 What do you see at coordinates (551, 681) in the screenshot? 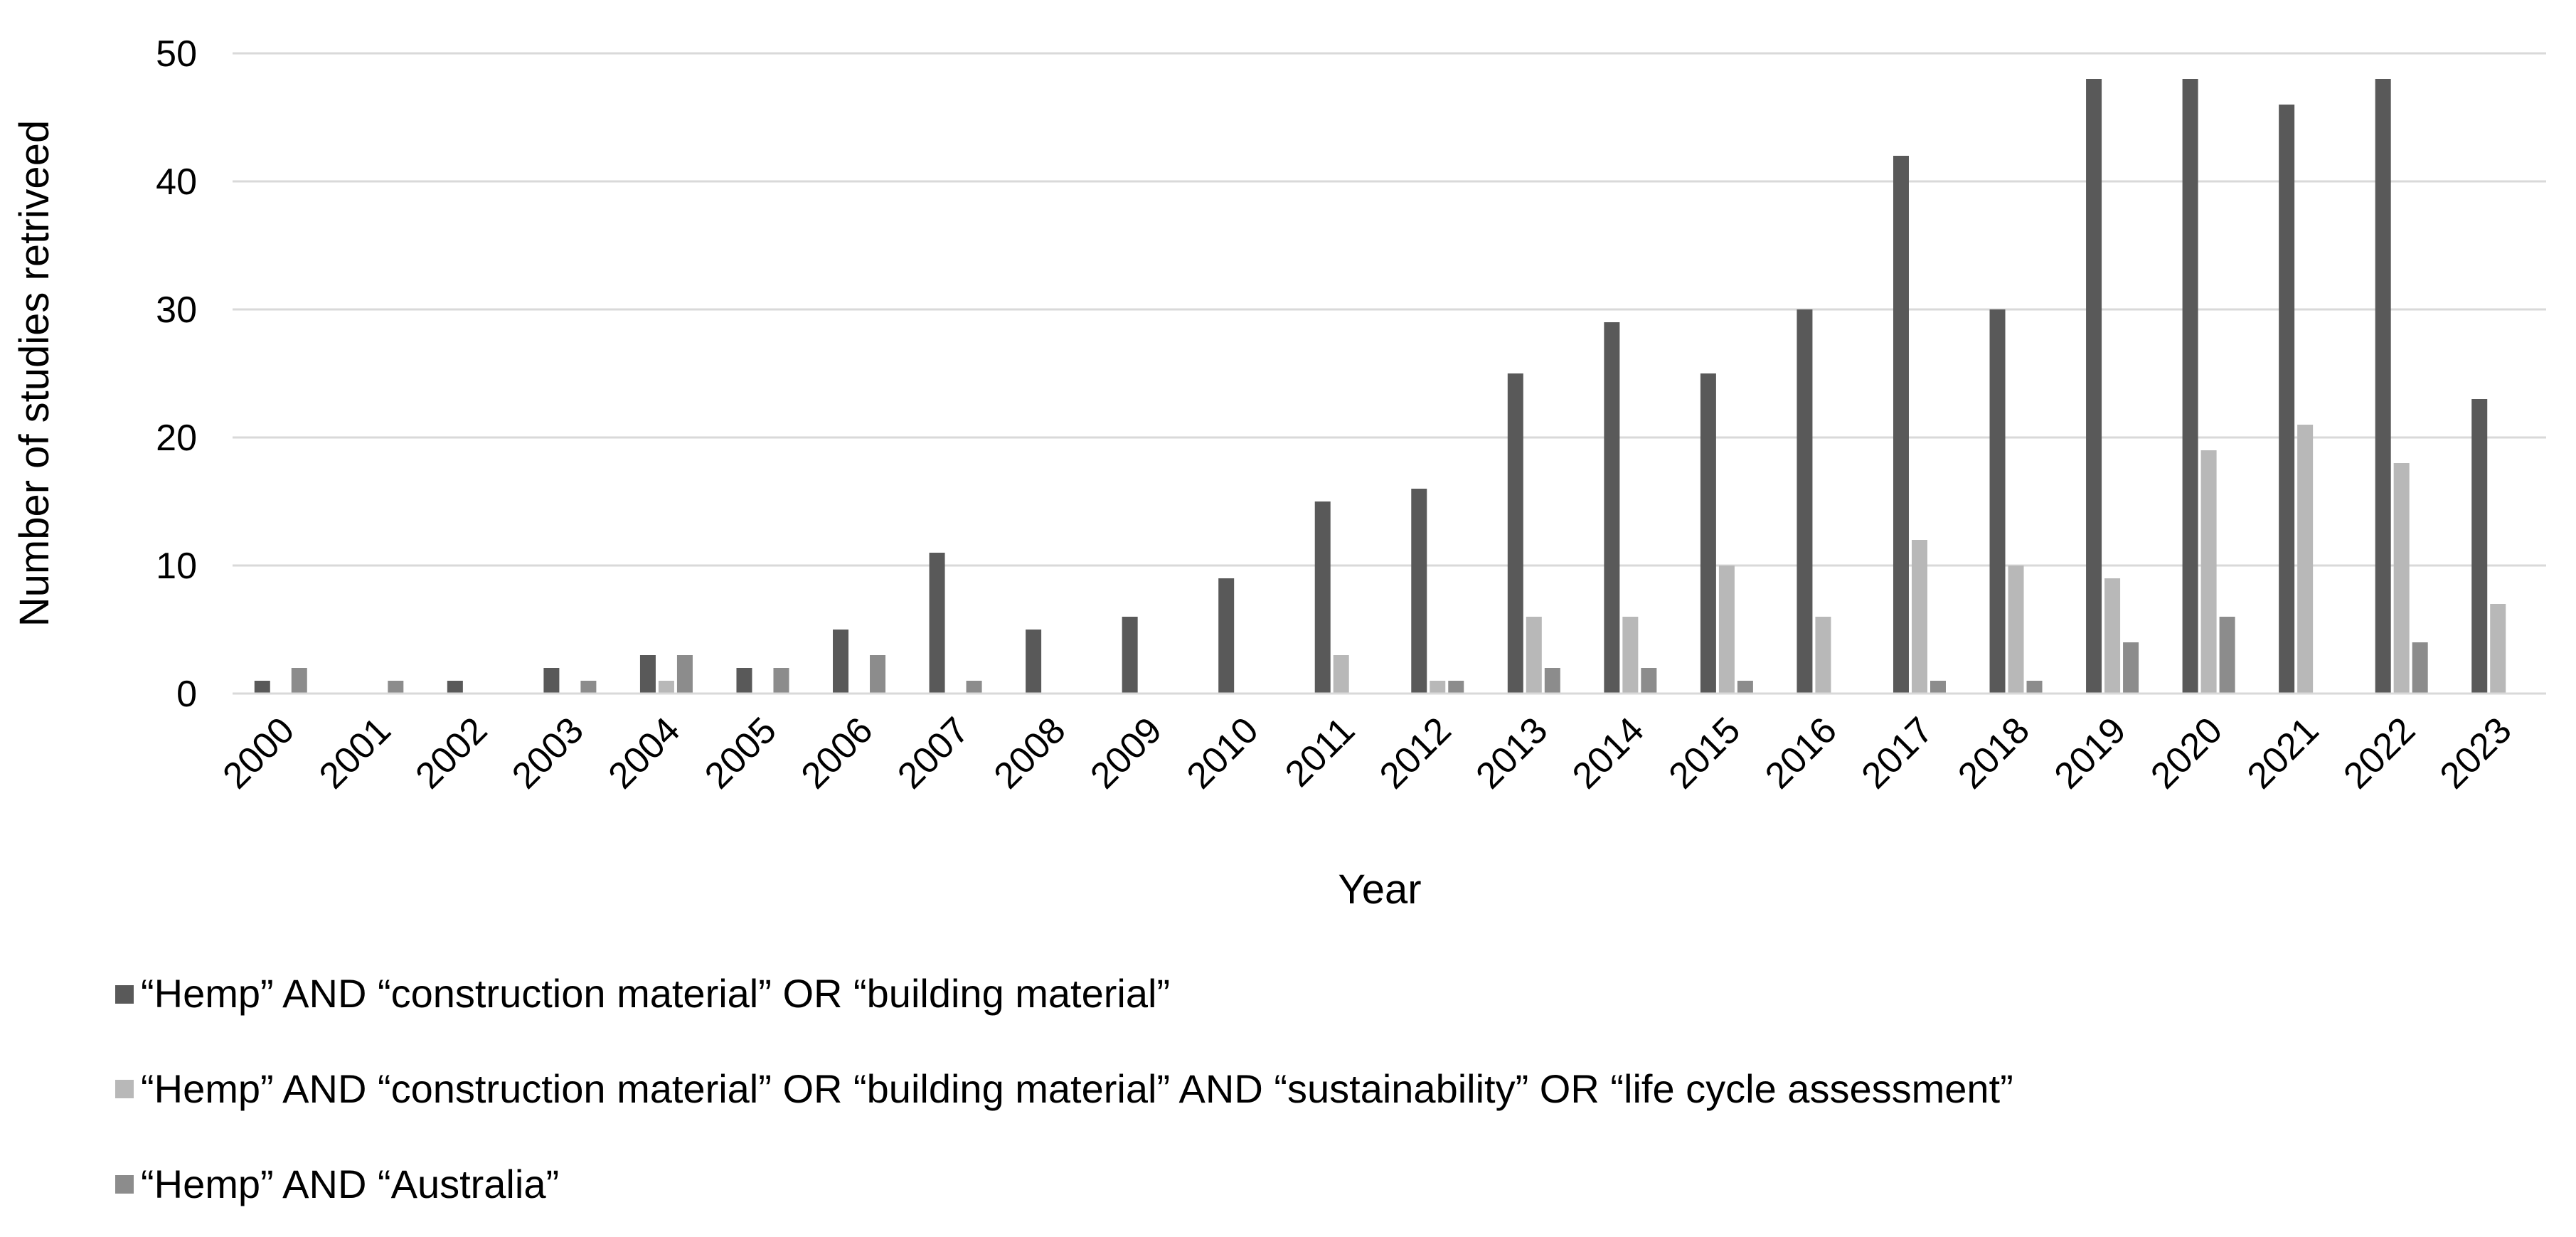
I see `bar-series-1-2003` at bounding box center [551, 681].